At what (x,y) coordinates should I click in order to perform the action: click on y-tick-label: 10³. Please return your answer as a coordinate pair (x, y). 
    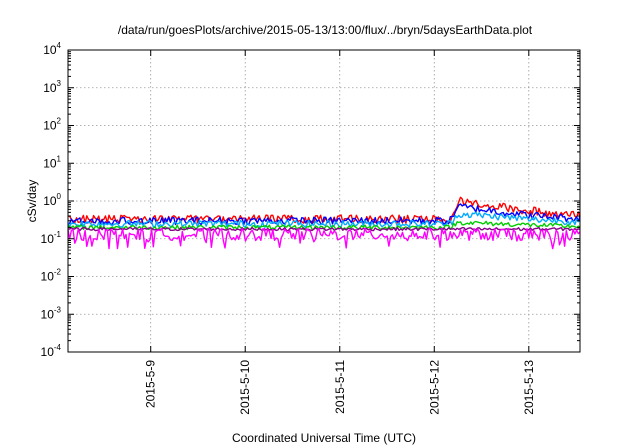
    Looking at the image, I should click on (52, 87).